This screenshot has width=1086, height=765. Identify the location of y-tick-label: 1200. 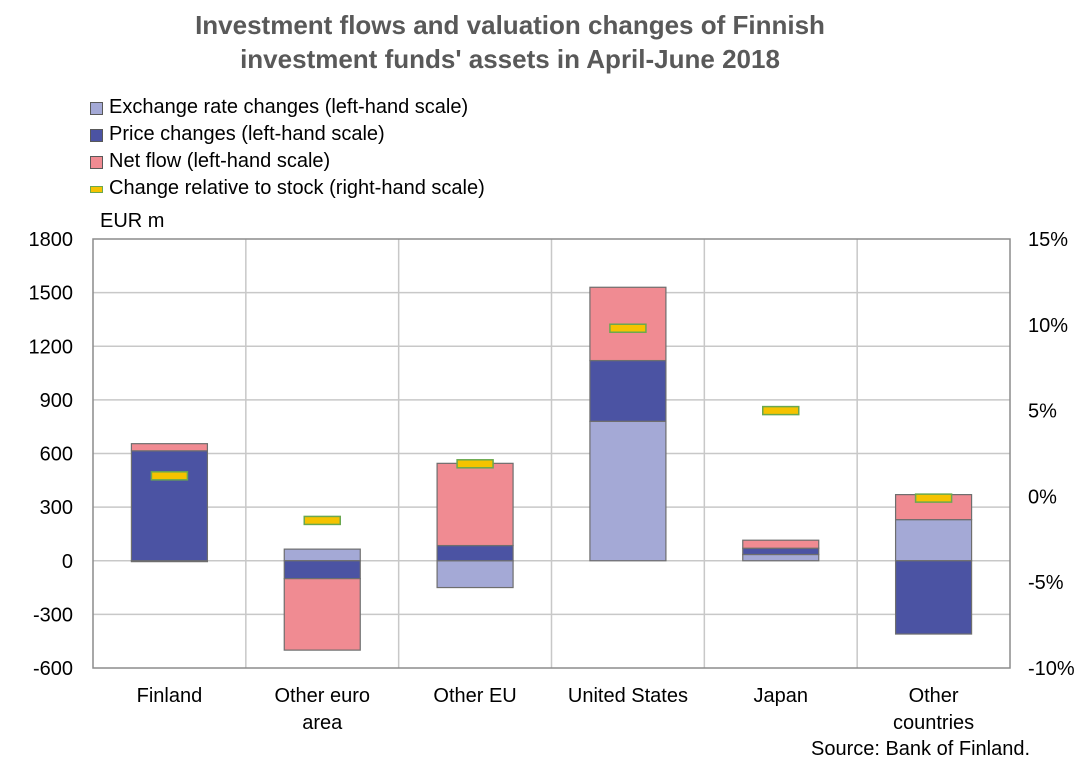
(51, 347).